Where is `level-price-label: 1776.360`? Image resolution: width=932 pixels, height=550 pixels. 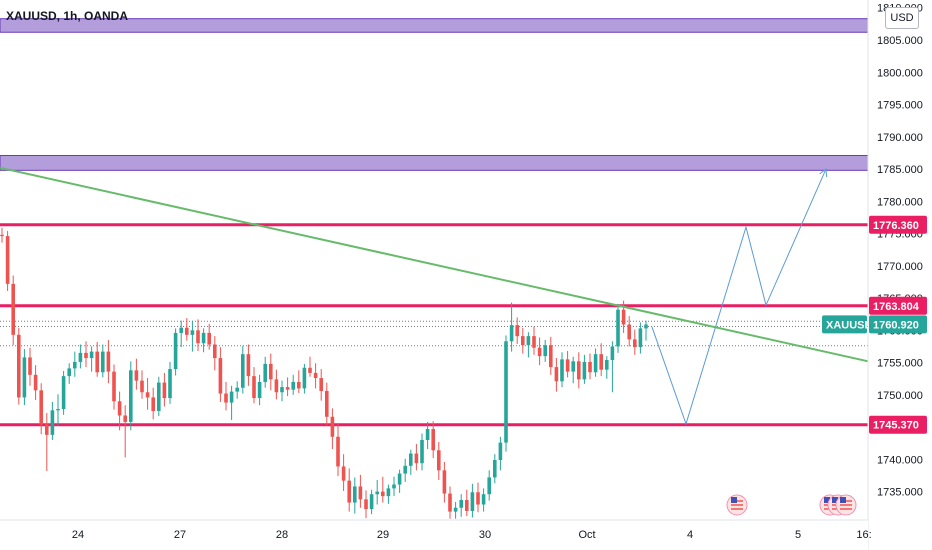
level-price-label: 1776.360 is located at coordinates (896, 226).